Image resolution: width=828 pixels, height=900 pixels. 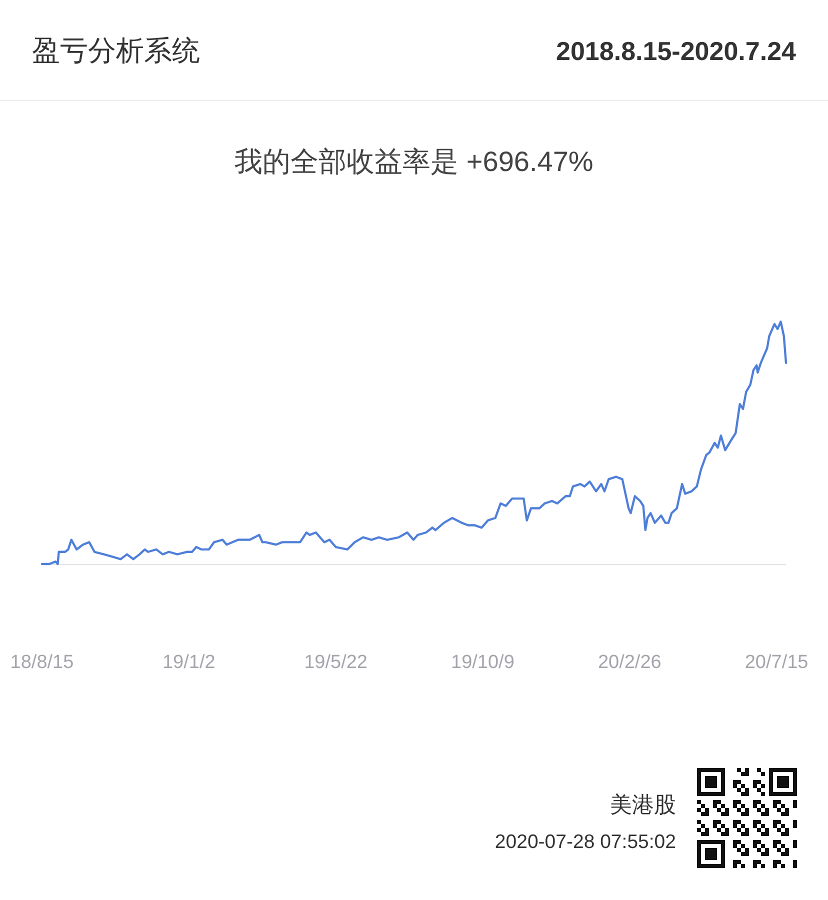 What do you see at coordinates (116, 50) in the screenshot?
I see `chart-title: 盈亏分析系统` at bounding box center [116, 50].